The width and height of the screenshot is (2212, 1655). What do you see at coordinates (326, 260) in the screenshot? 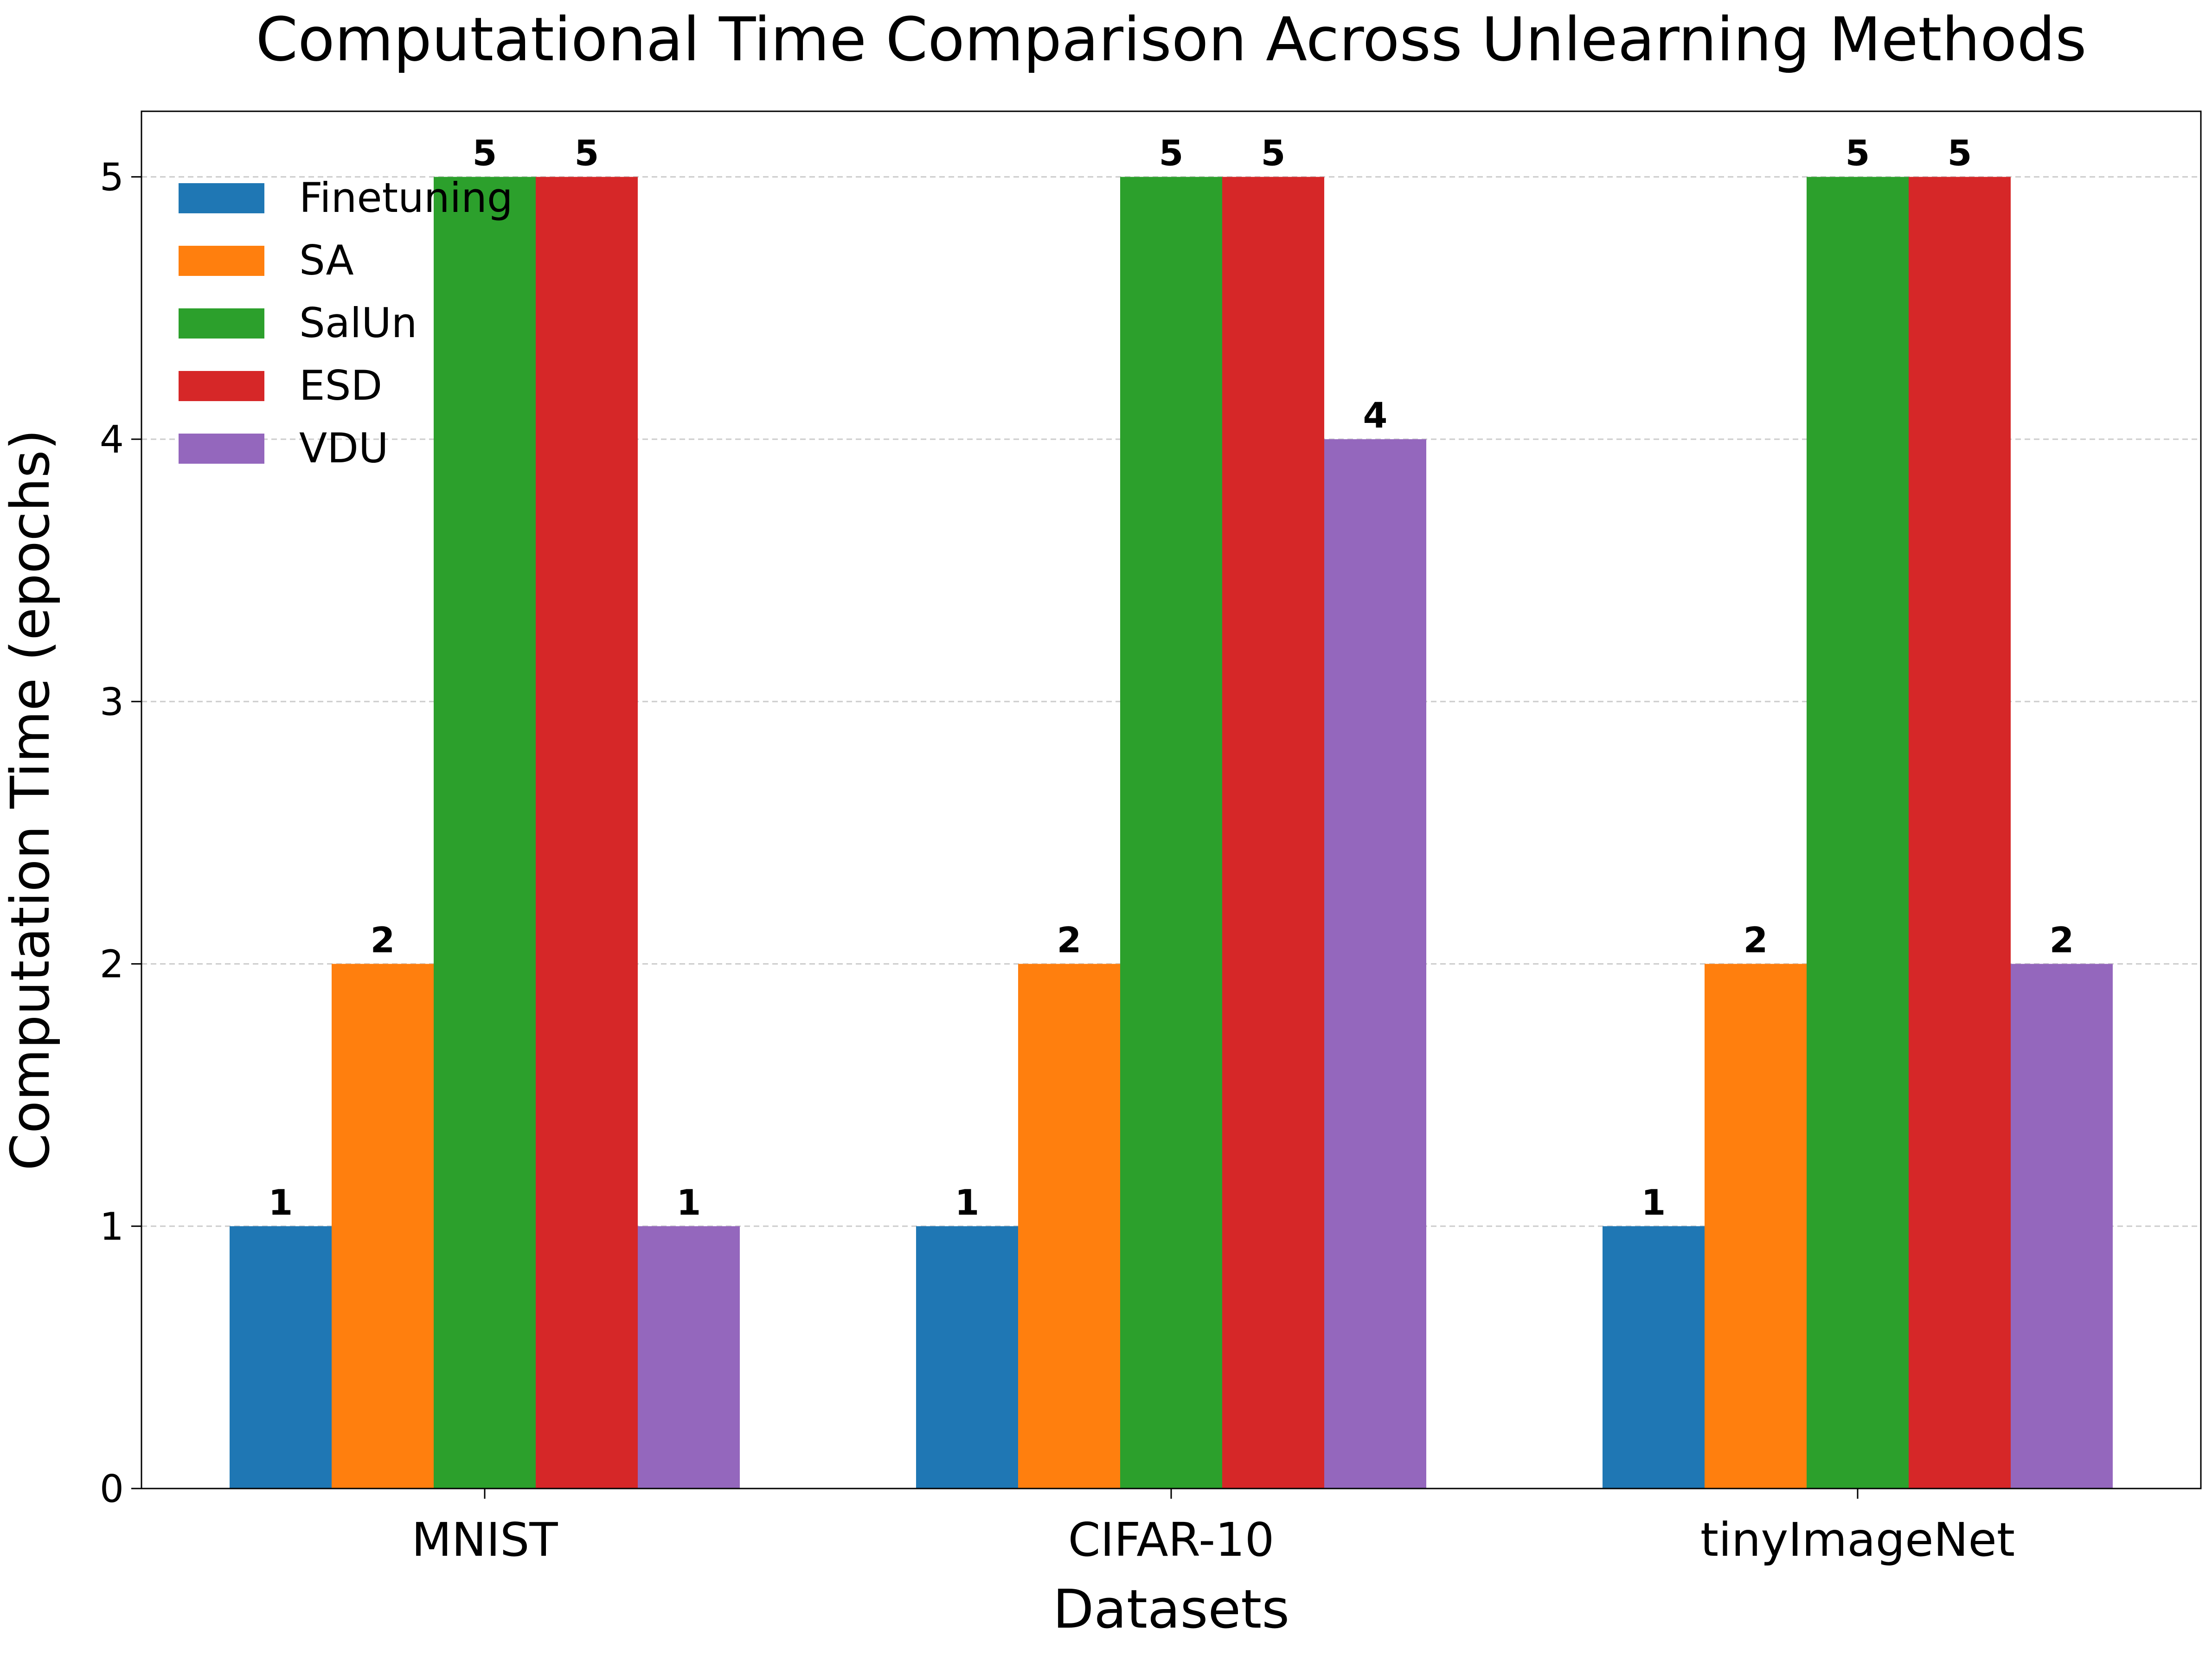
I see `legend-label: SA` at bounding box center [326, 260].